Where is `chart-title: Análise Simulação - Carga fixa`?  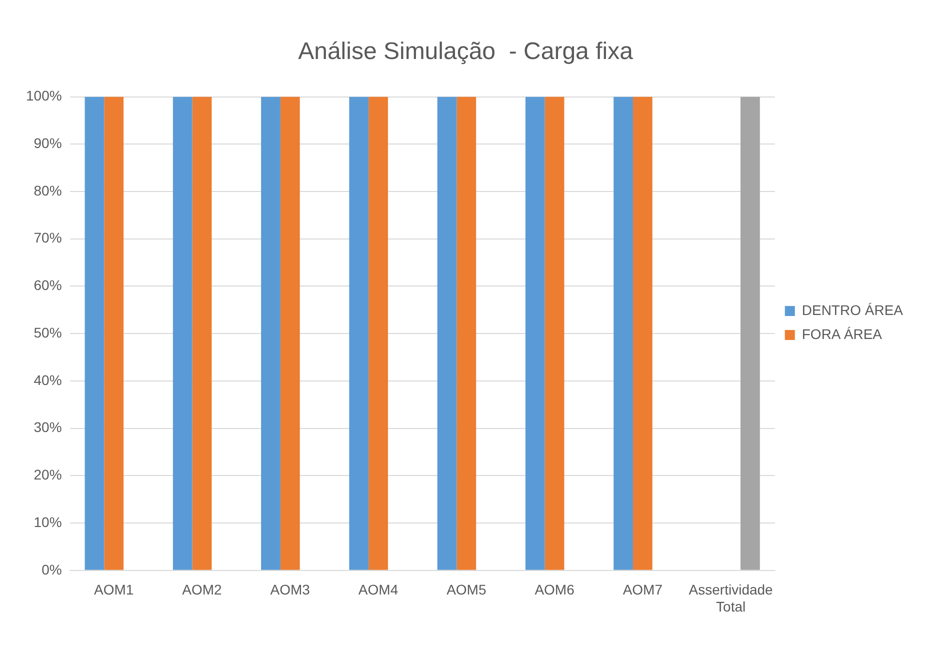
chart-title: Análise Simulação - Carga fixa is located at coordinates (466, 52).